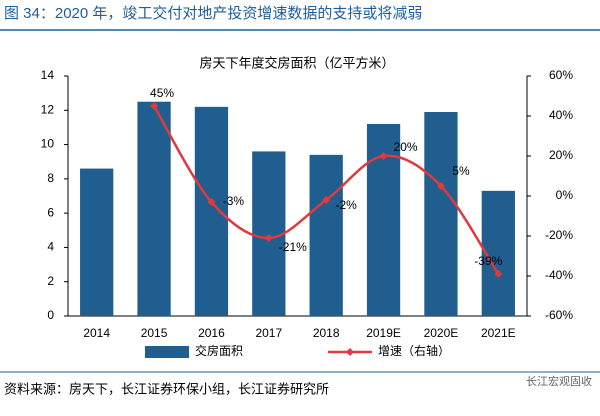 This screenshot has width=600, height=416. What do you see at coordinates (48, 75) in the screenshot?
I see `y-tick-label: 14` at bounding box center [48, 75].